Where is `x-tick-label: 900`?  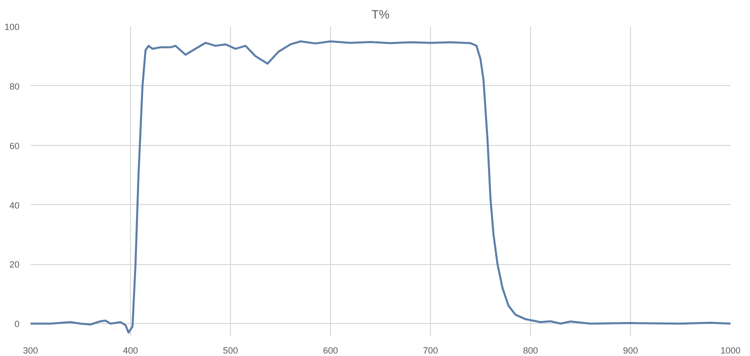 x-tick-label: 900 is located at coordinates (630, 351).